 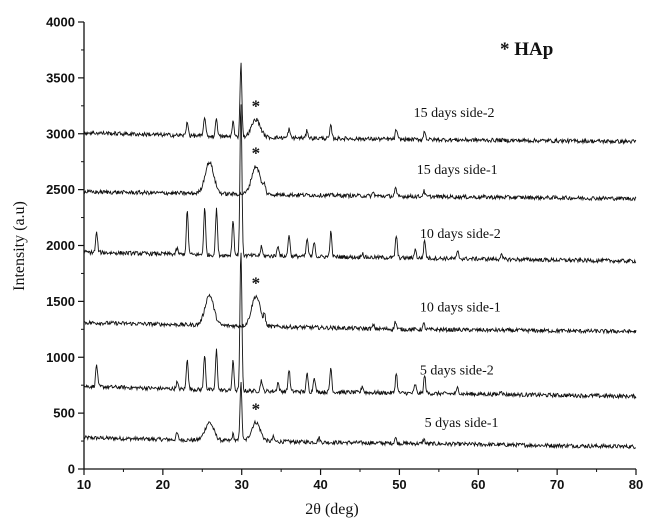 I want to click on x-tick-label: 60, so click(x=478, y=484).